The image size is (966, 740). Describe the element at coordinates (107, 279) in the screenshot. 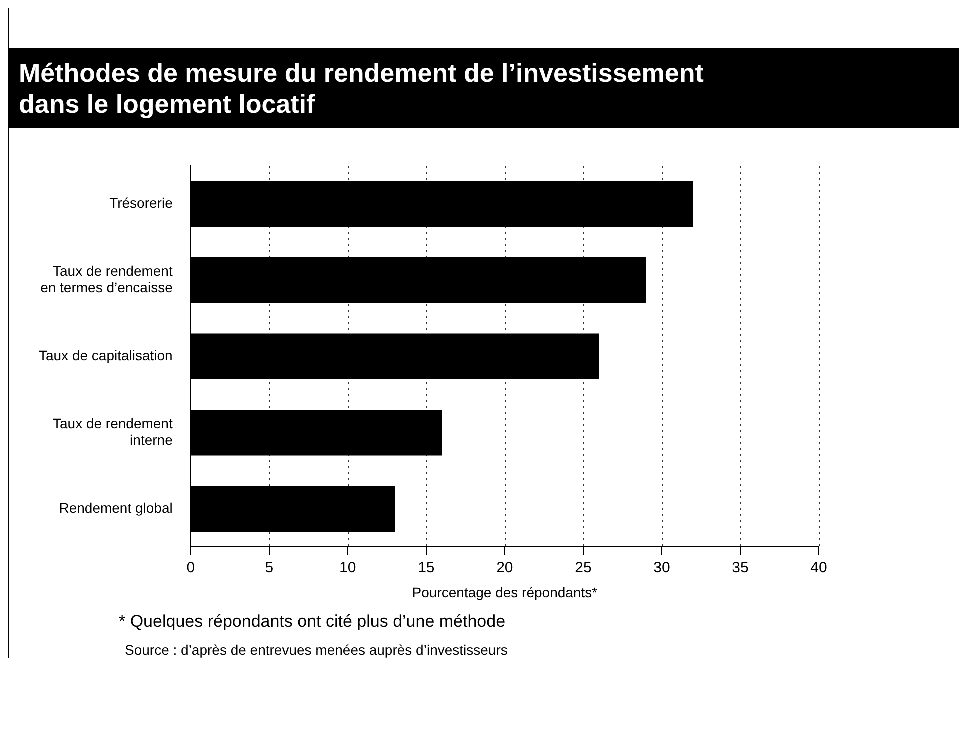

I see `y-tick-label: Taux de rendement en termes d’encaisse` at that location.